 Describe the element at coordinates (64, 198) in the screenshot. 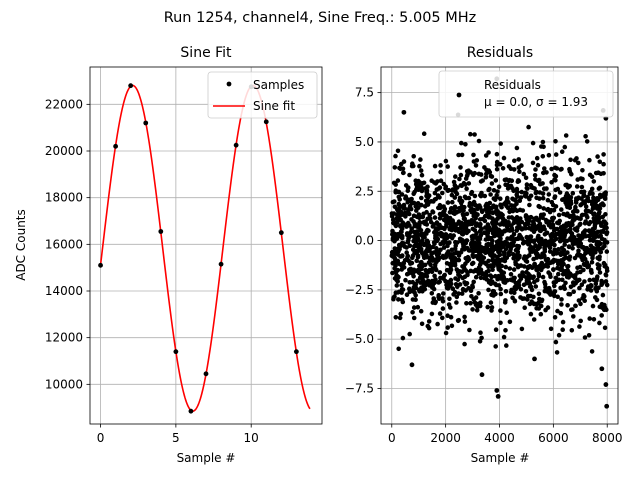

I see `y-tick-label: 18000` at that location.